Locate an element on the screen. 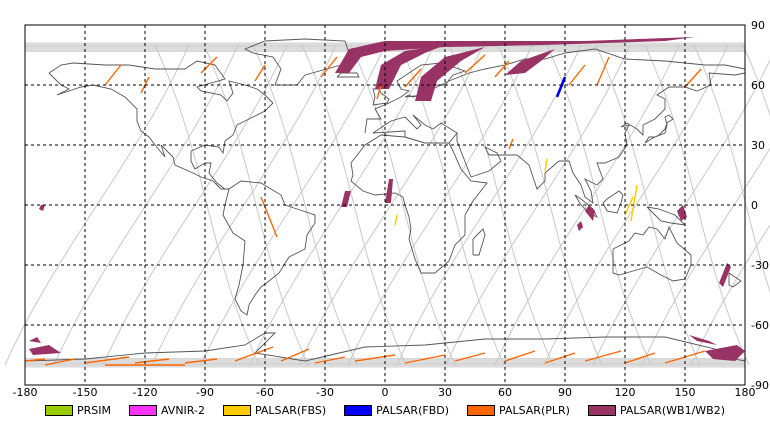 This screenshot has width=770, height=430. x-tick-label: -60 is located at coordinates (265, 392).